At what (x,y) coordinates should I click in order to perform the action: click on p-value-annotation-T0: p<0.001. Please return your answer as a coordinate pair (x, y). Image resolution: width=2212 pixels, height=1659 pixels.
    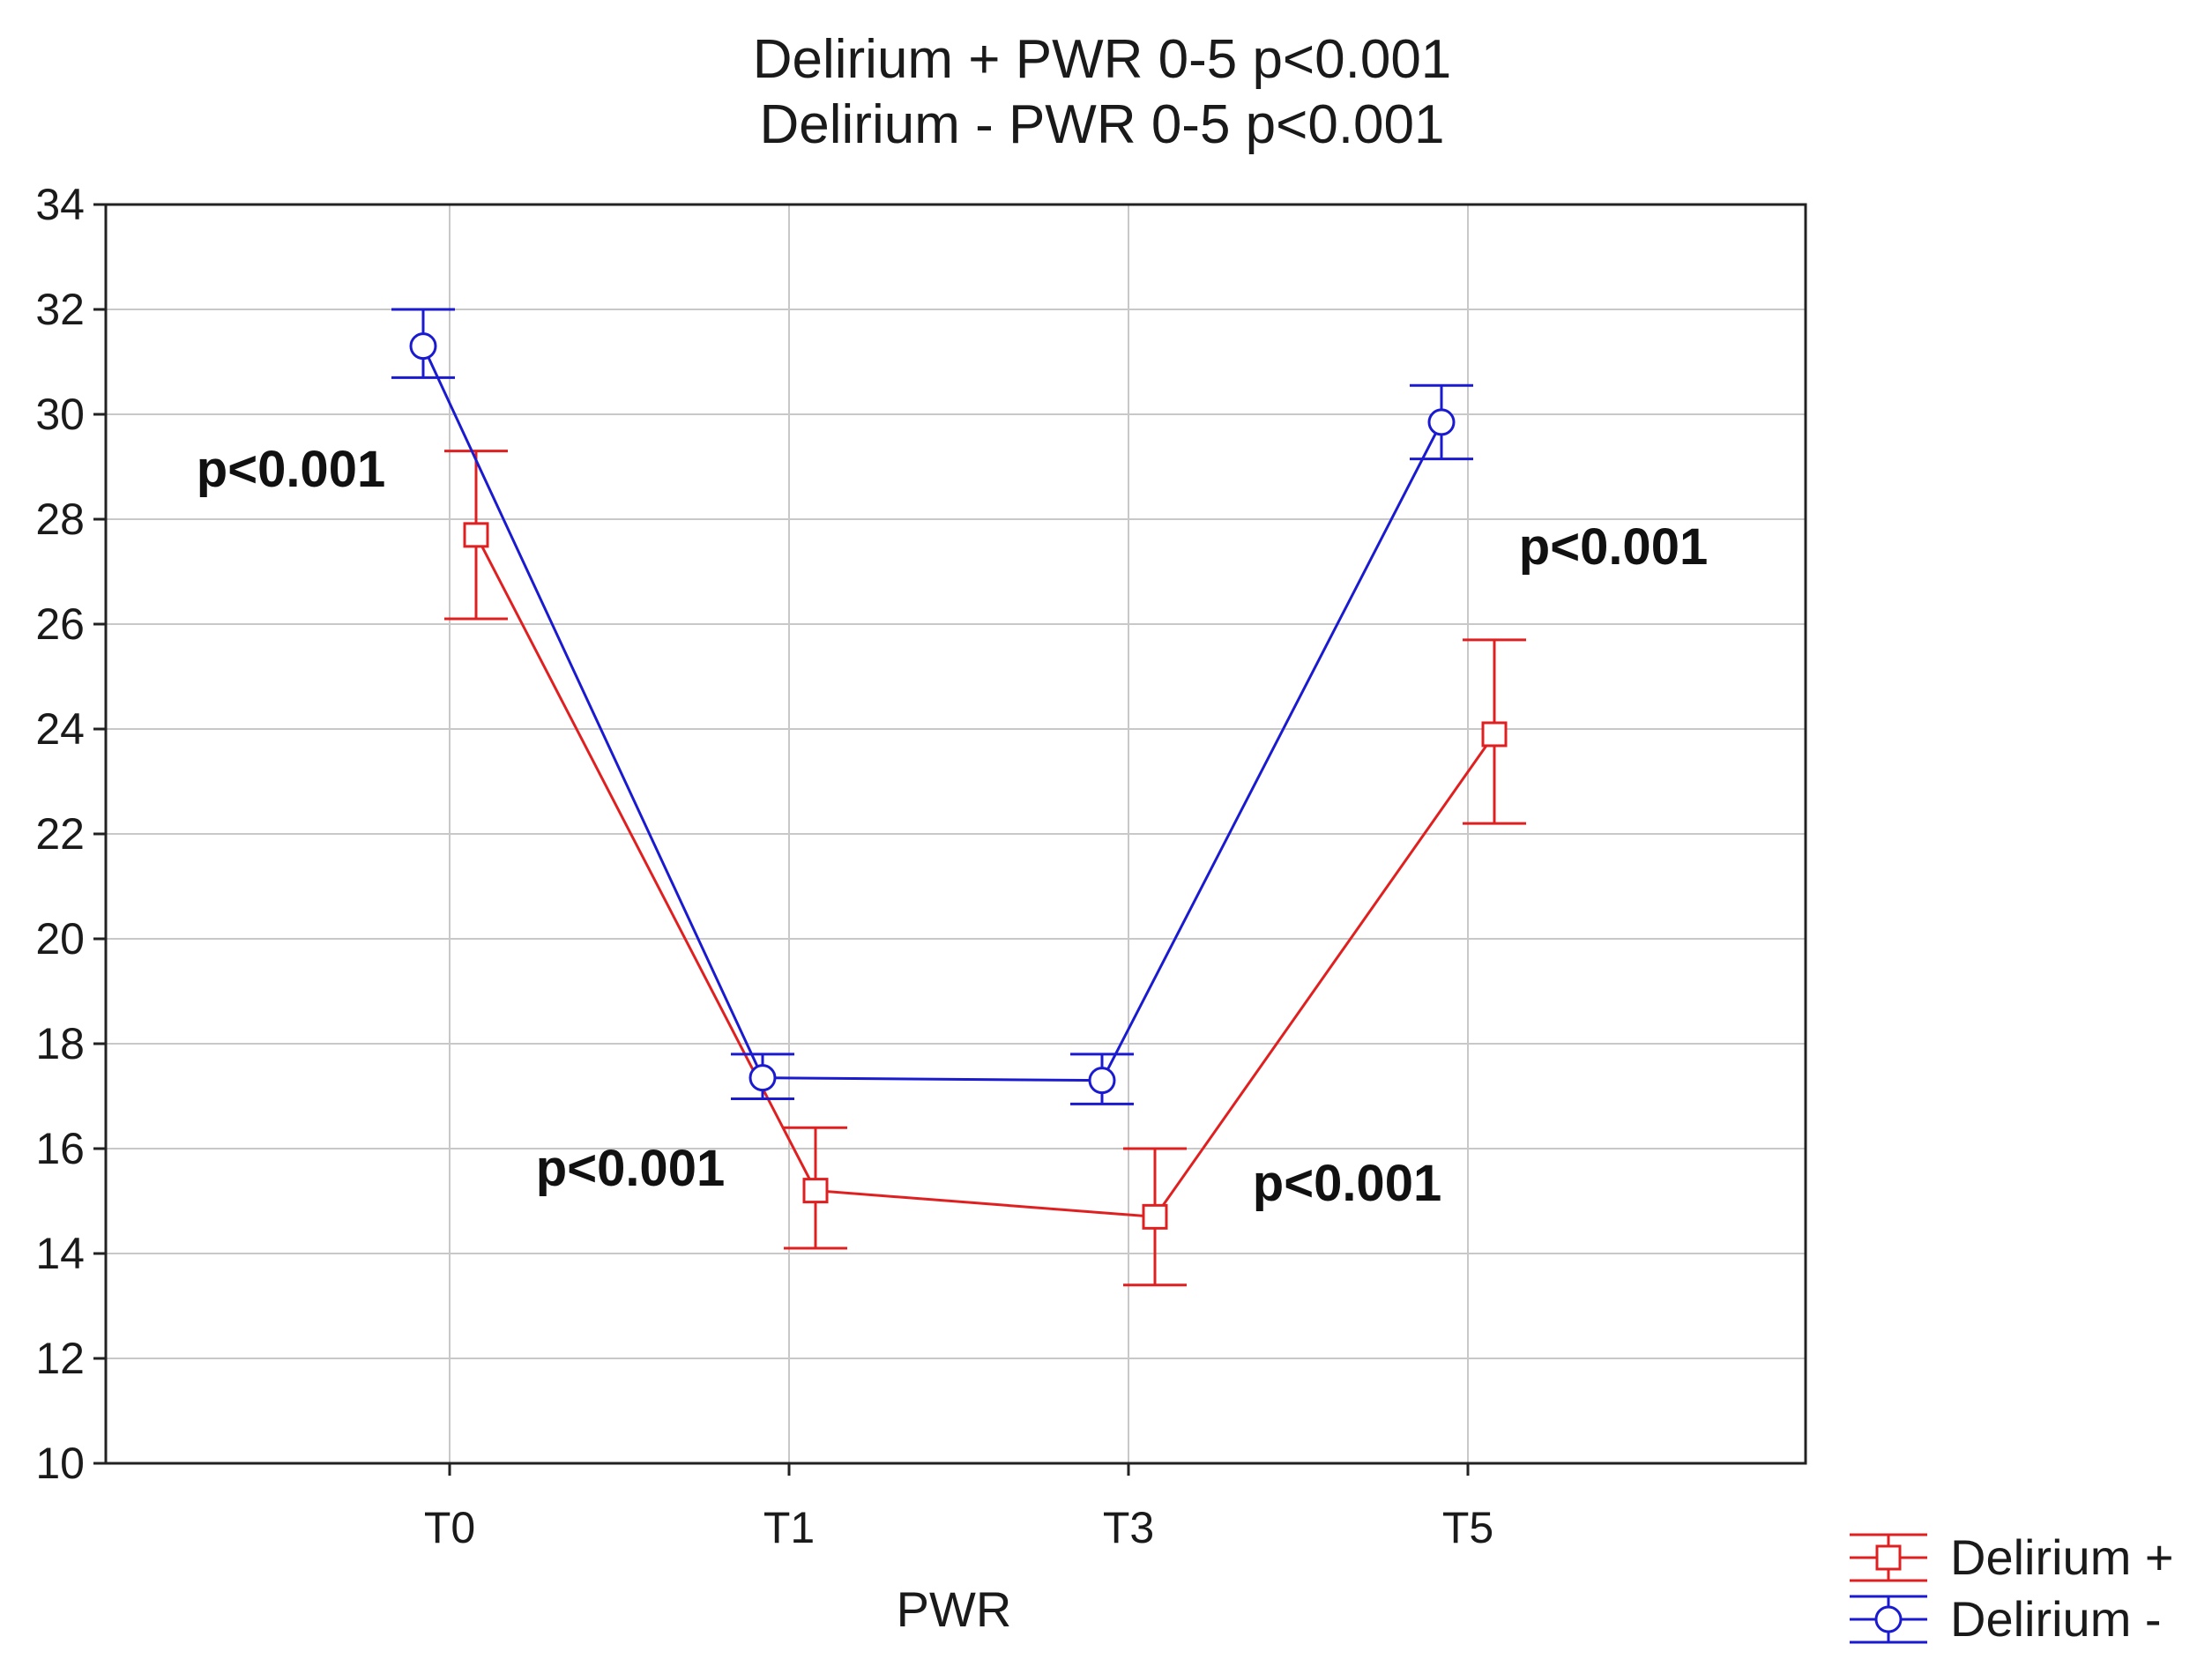
    Looking at the image, I should click on (291, 469).